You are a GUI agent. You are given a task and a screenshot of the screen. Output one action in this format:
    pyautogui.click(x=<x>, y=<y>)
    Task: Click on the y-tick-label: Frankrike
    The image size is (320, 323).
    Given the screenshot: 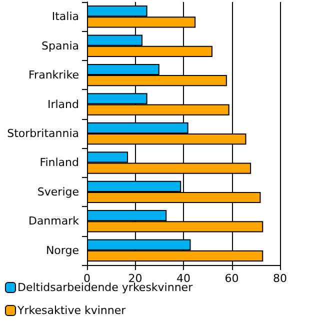 What is the action you would take?
    pyautogui.click(x=54, y=75)
    